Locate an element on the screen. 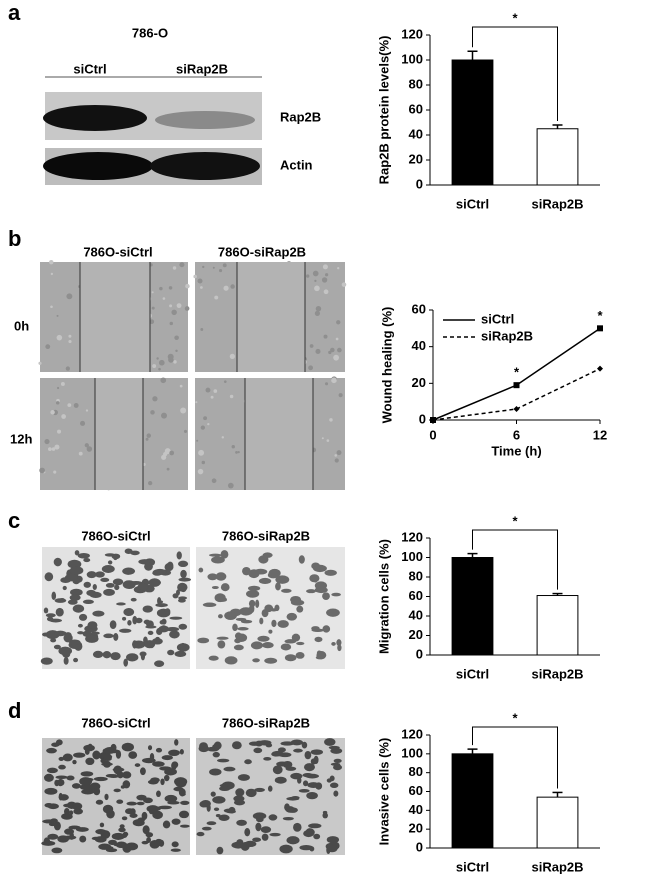  point is located at coordinates (433, 420).